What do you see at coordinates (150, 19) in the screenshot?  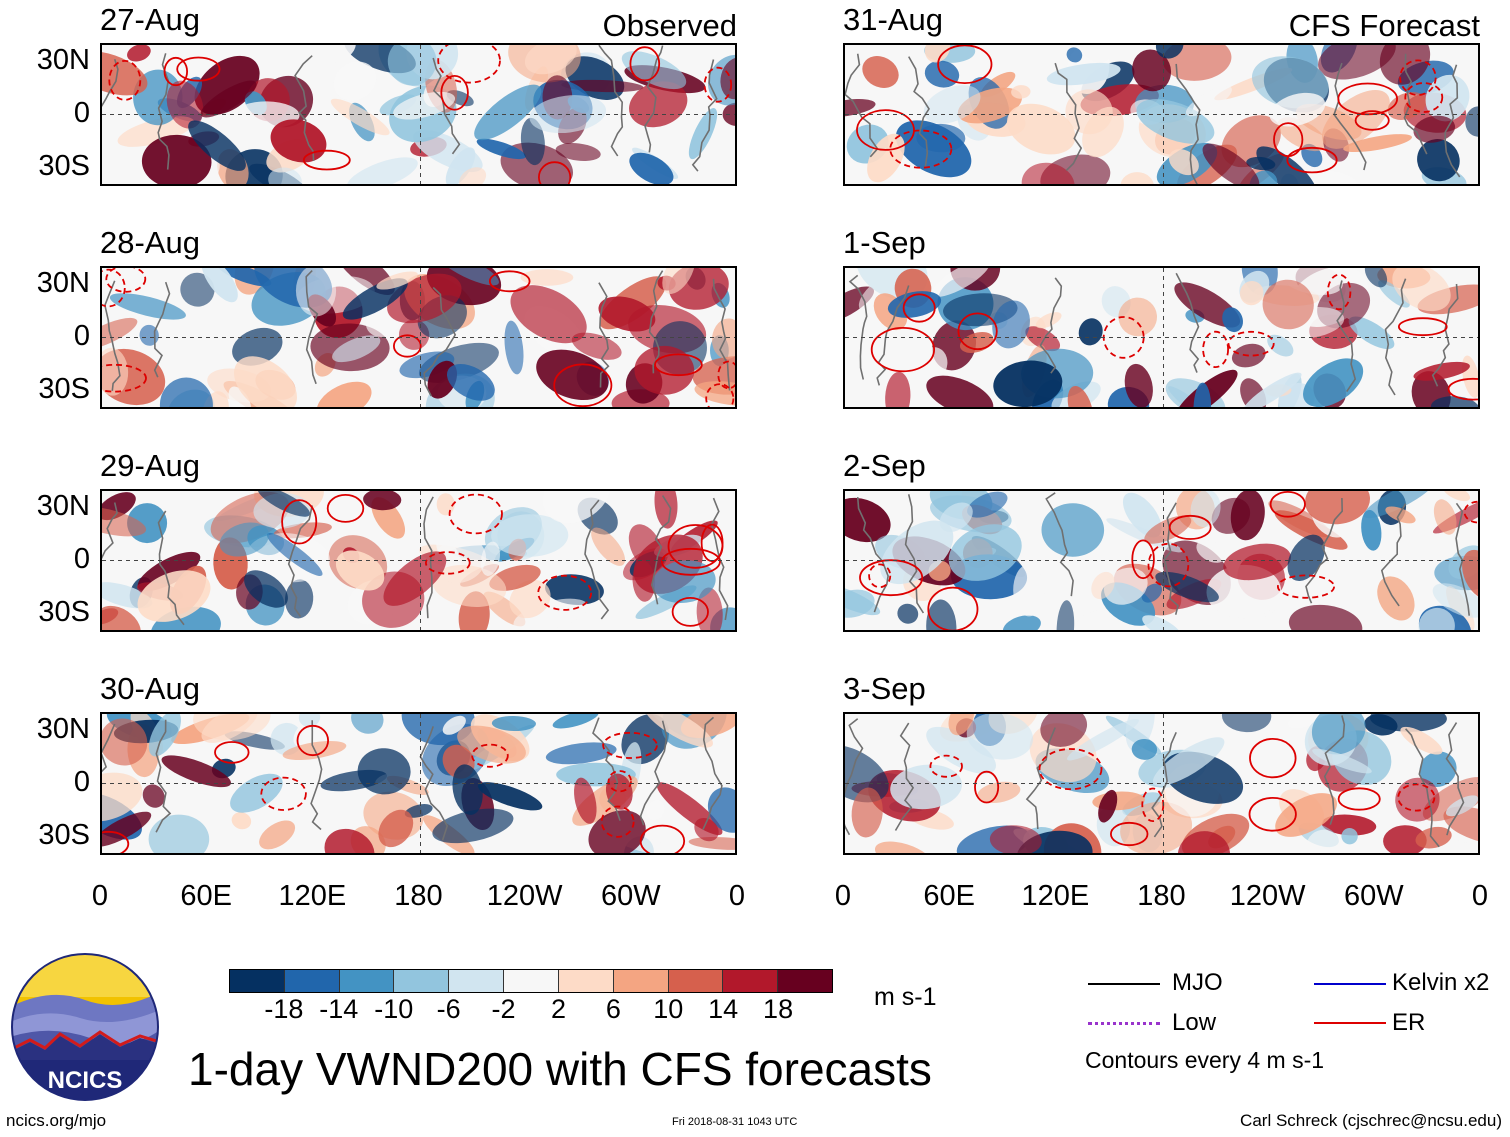 I see `panel-date-label: 27-Aug` at bounding box center [150, 19].